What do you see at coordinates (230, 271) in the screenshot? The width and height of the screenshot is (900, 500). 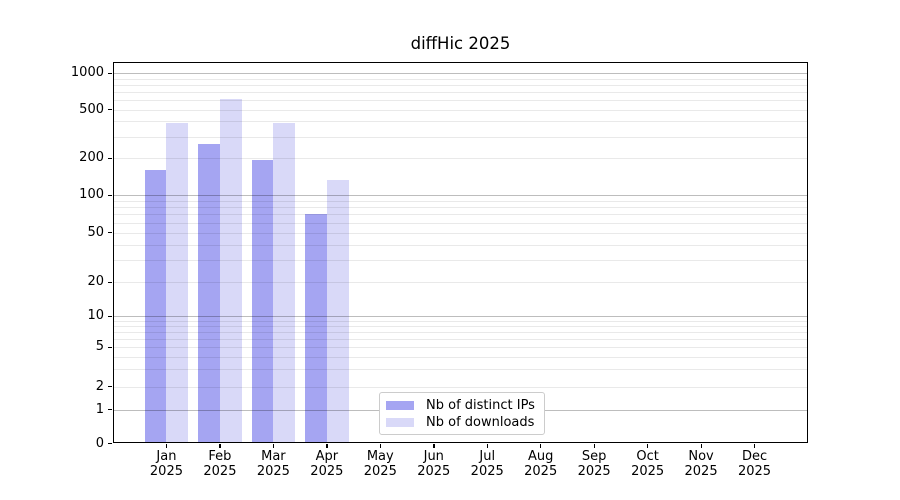 I see `bar-feb-downloads` at bounding box center [230, 271].